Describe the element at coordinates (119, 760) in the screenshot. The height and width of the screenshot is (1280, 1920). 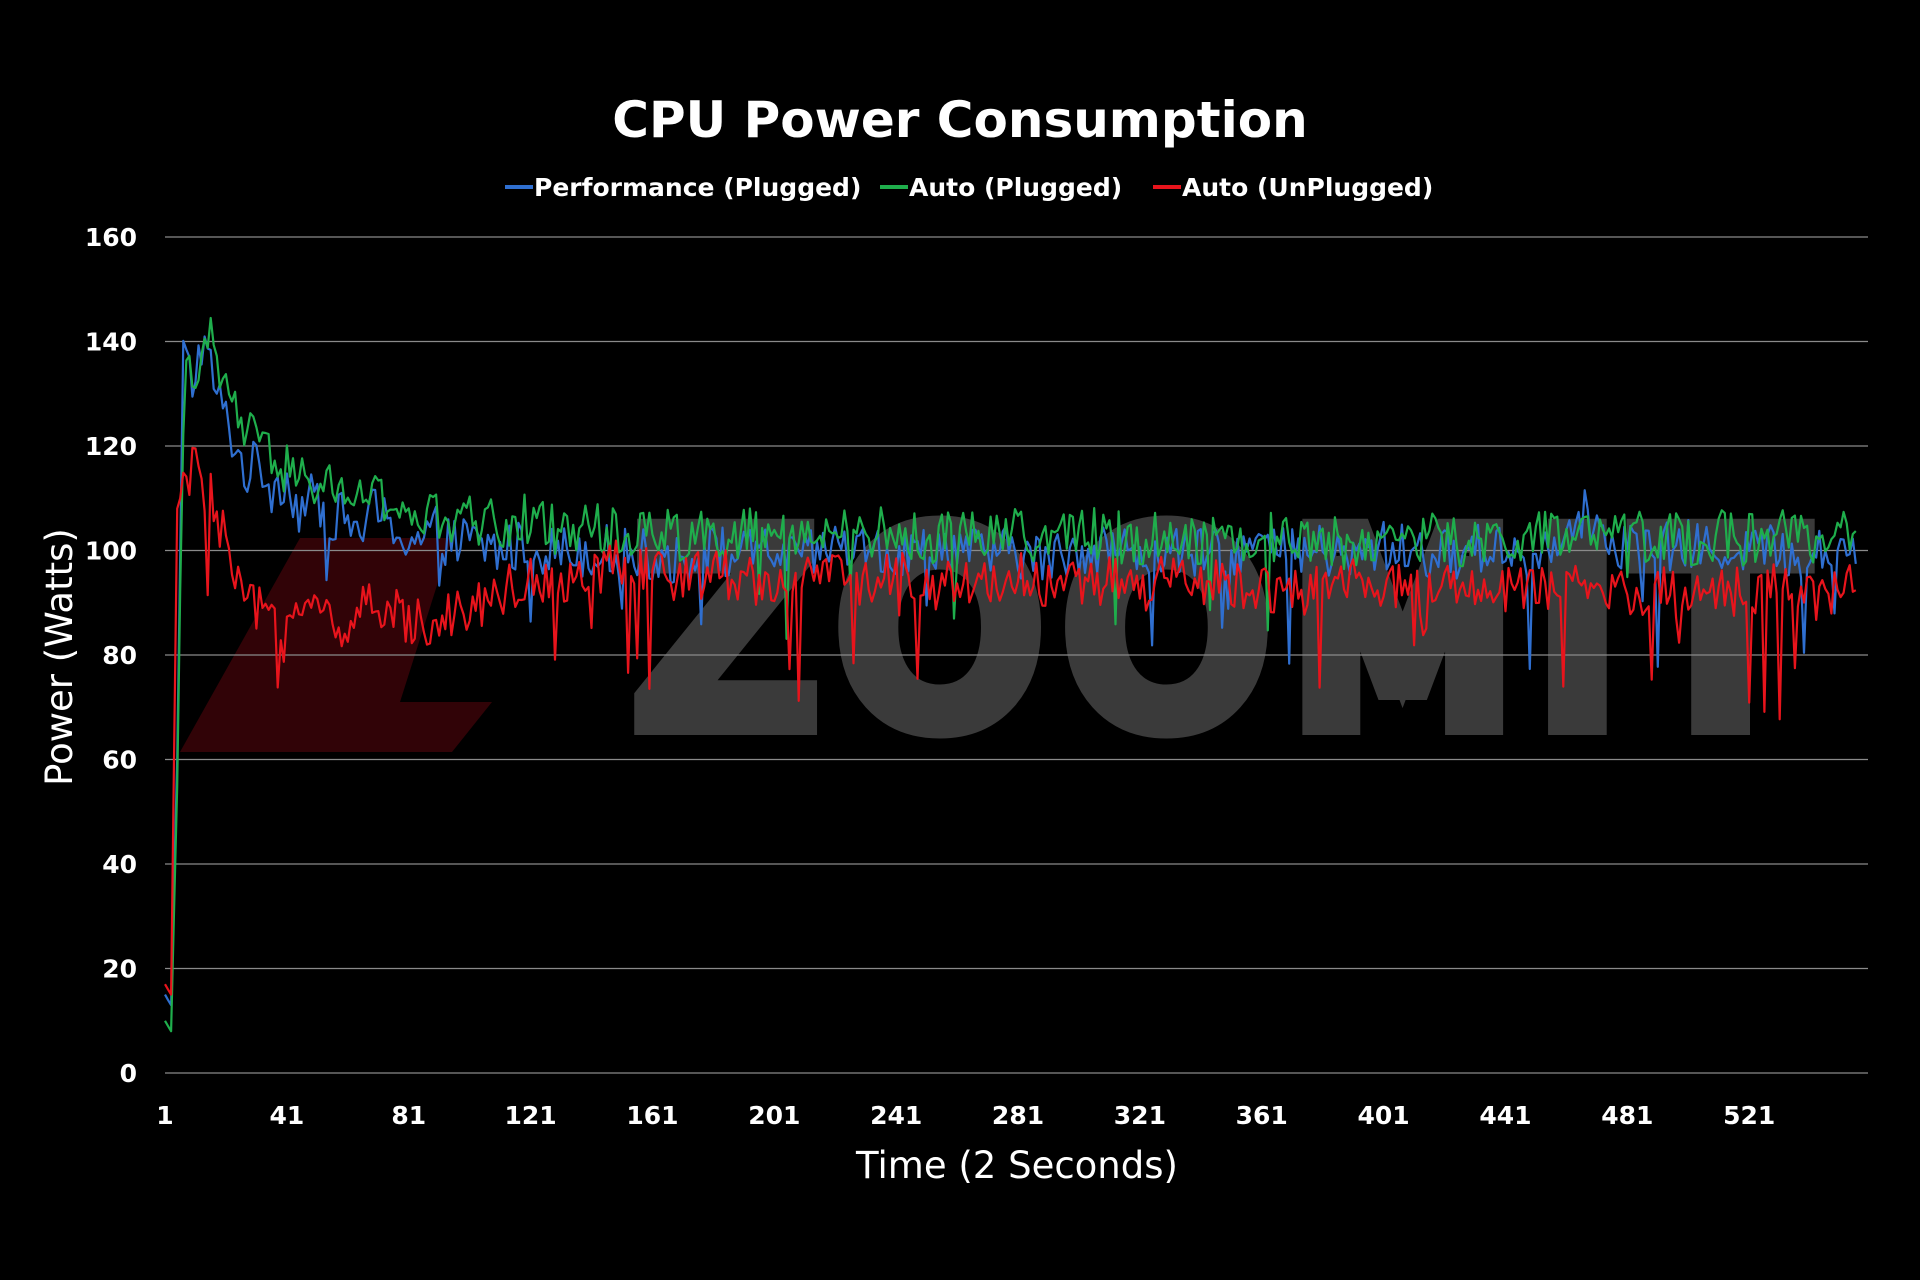
I see `y-tick-label: 60` at that location.